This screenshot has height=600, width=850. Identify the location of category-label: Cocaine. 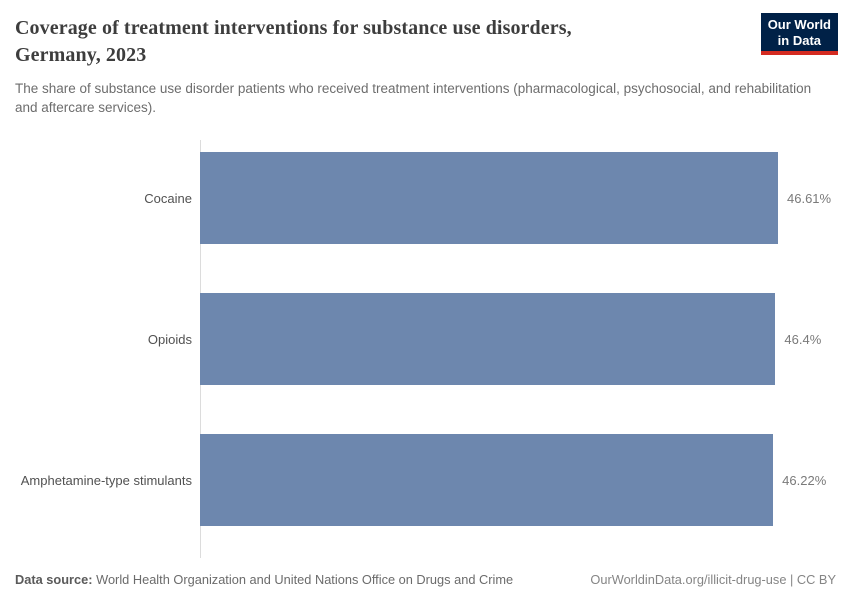
(168, 198).